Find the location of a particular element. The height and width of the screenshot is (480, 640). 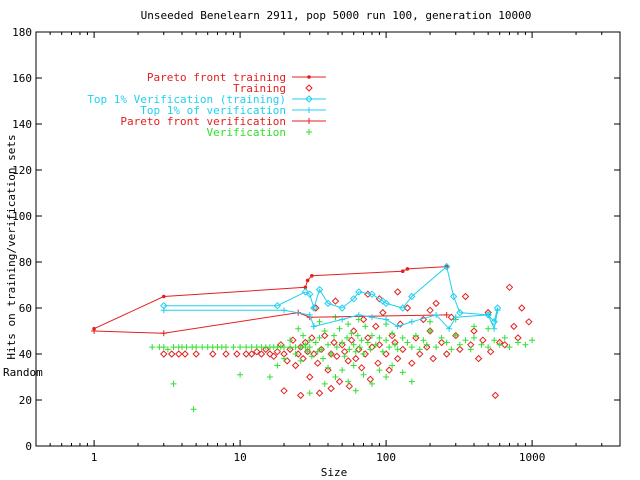

legend-label: Top 1% of verification is located at coordinates (213, 110).